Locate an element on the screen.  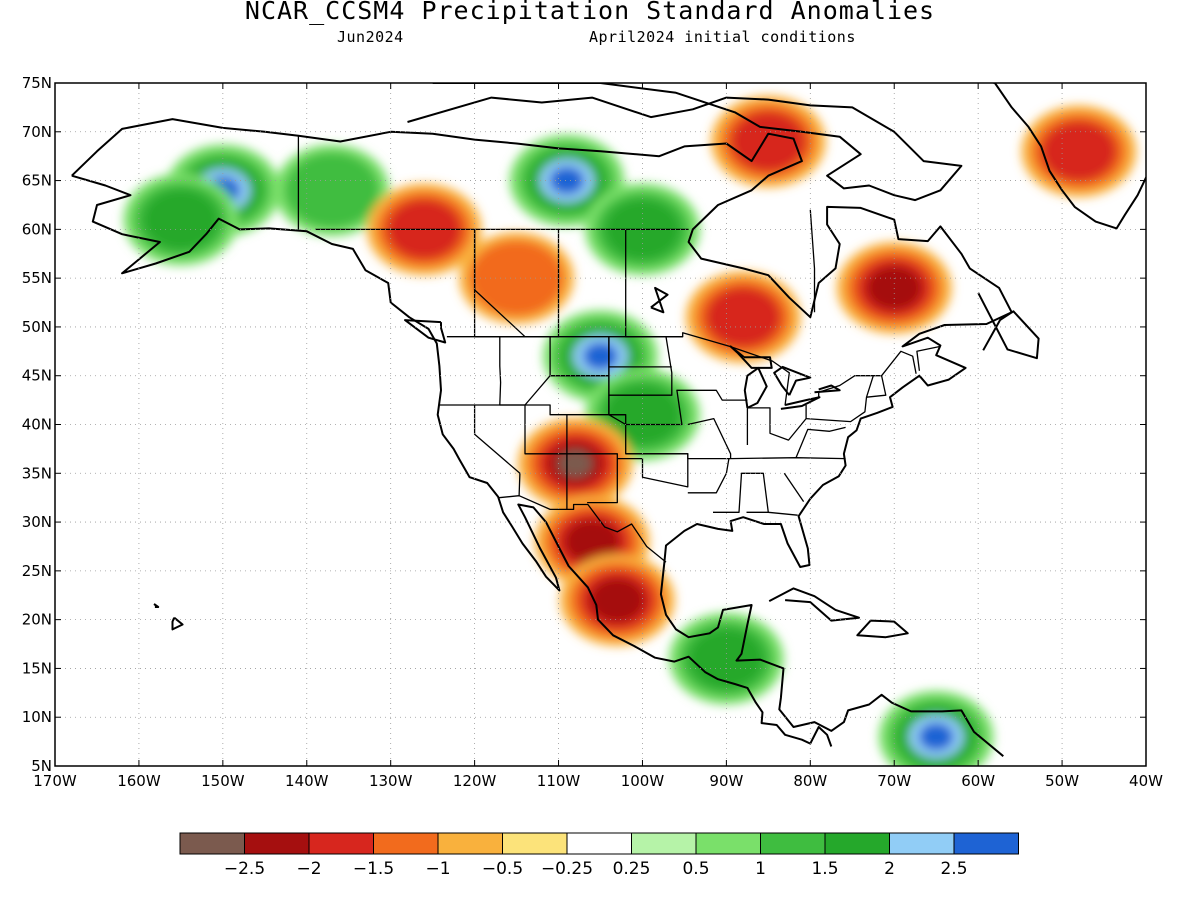
anomaly-region-central-mexico is located at coordinates (617, 600).